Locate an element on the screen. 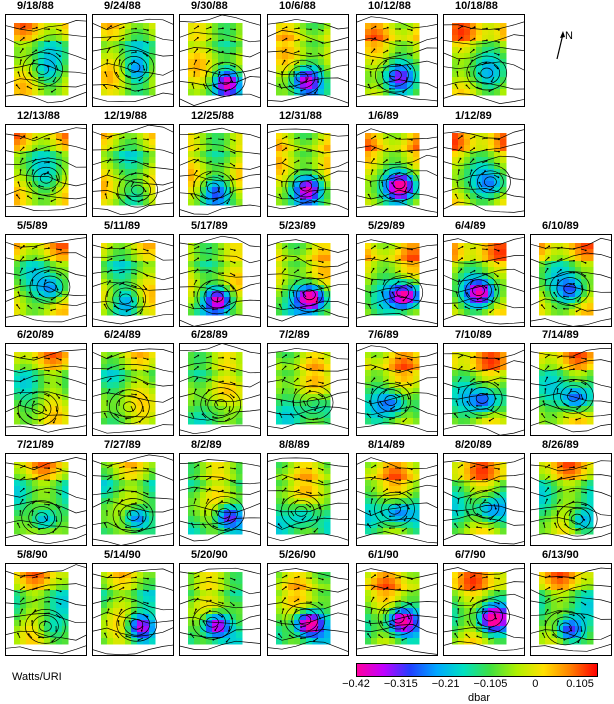  panel-date: 8/26/89 is located at coordinates (560, 445).